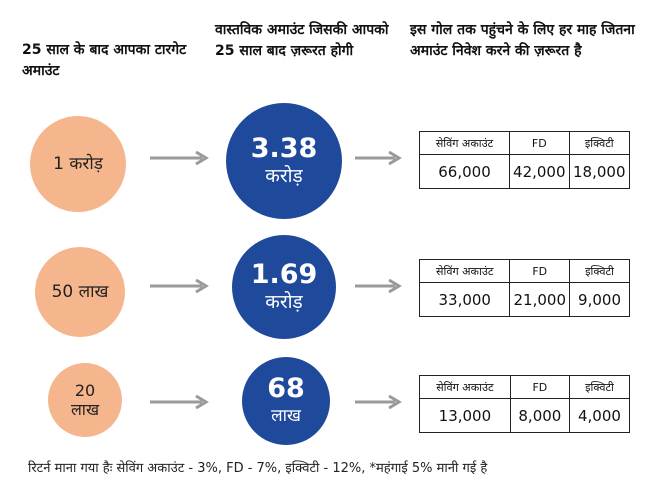 The image size is (660, 495). Describe the element at coordinates (464, 171) in the screenshot. I see `savings-value-1: 66,000` at that location.